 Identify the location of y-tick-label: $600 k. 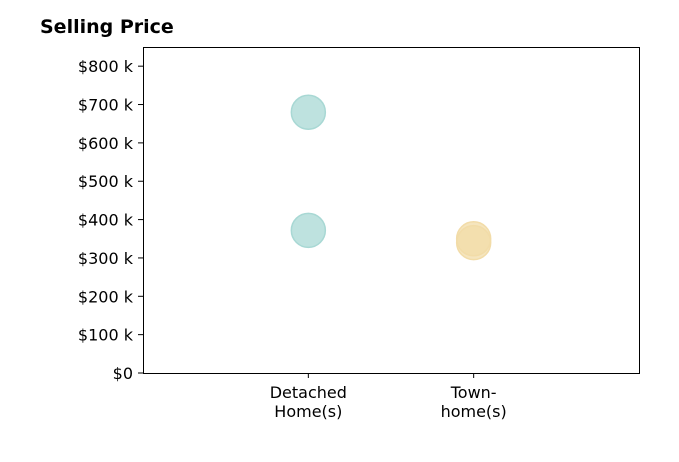
(106, 143).